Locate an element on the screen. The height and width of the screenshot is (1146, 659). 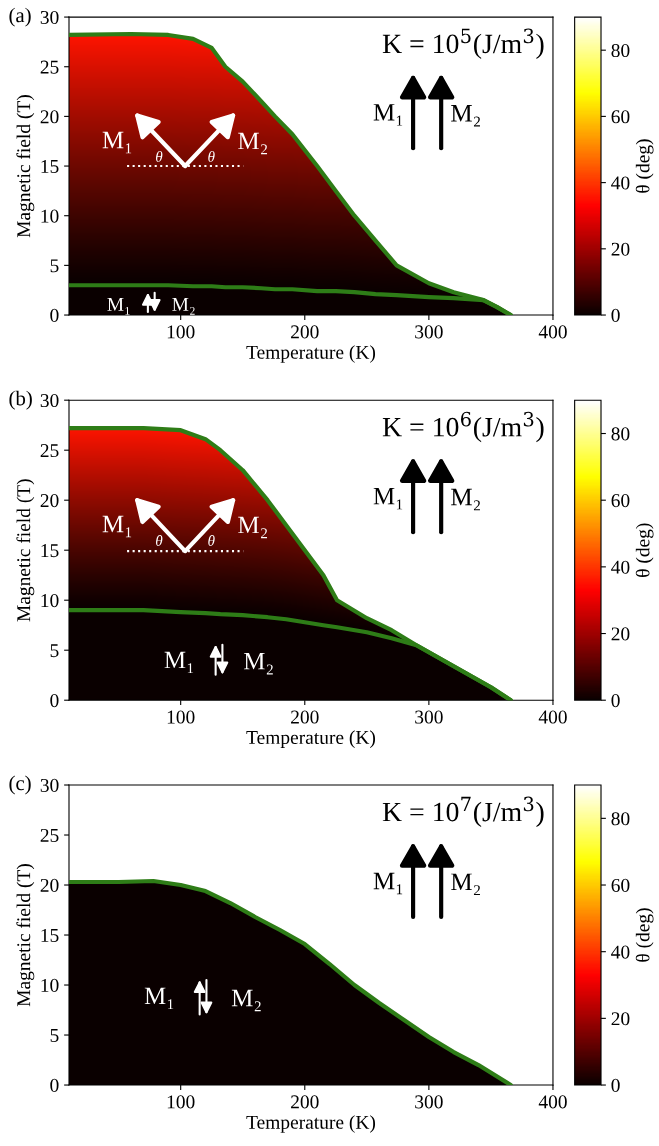
chart-title: (a) is located at coordinates (20, 17).